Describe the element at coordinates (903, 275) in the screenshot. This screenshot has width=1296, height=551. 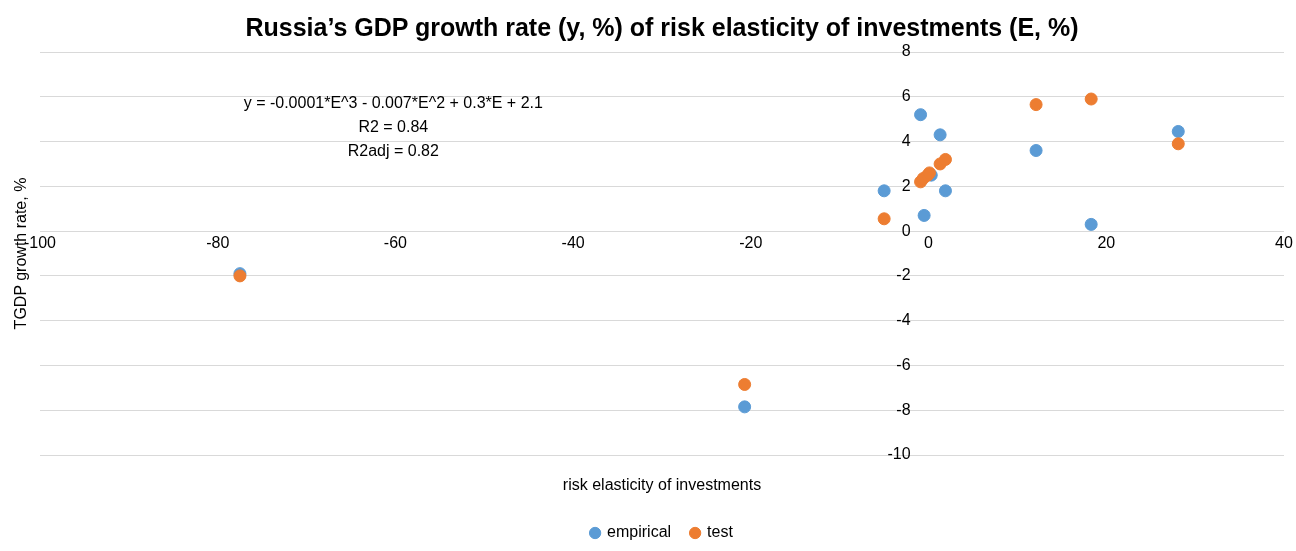
I see `y-tick-label: -2` at that location.